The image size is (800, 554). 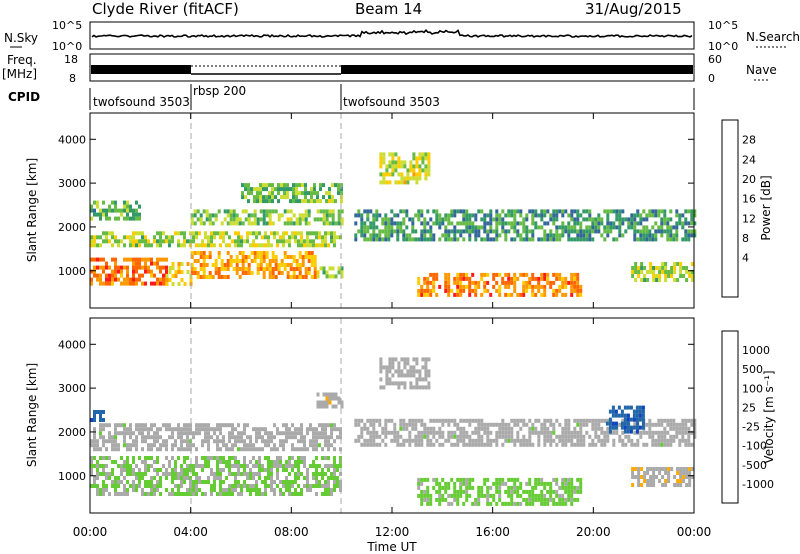 What do you see at coordinates (389, 69) in the screenshot?
I see `freq-panel: Freq. [MHz] 18 8 60 0 Nave` at bounding box center [389, 69].